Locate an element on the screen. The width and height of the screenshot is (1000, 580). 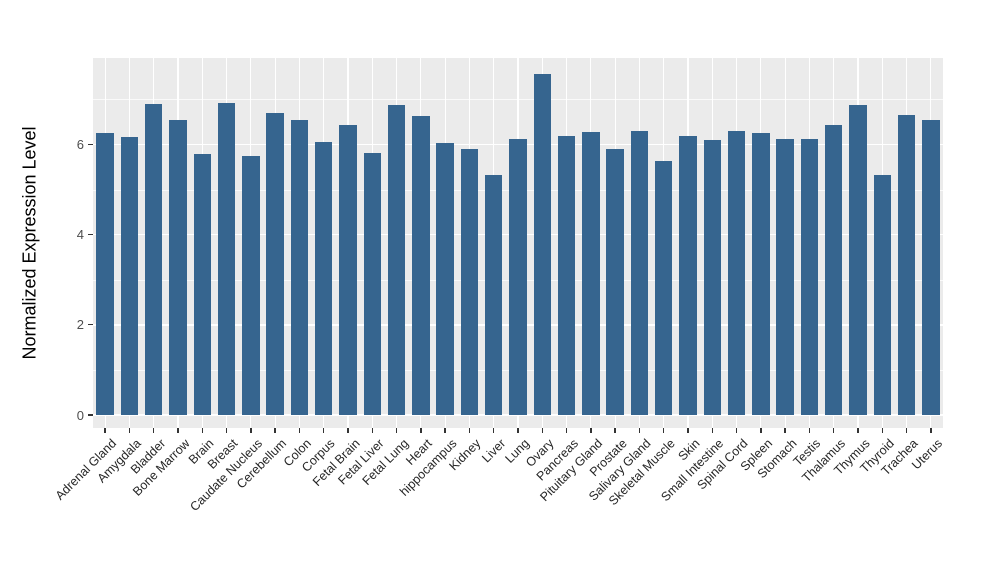
bar-salivary-gland is located at coordinates (639, 273).